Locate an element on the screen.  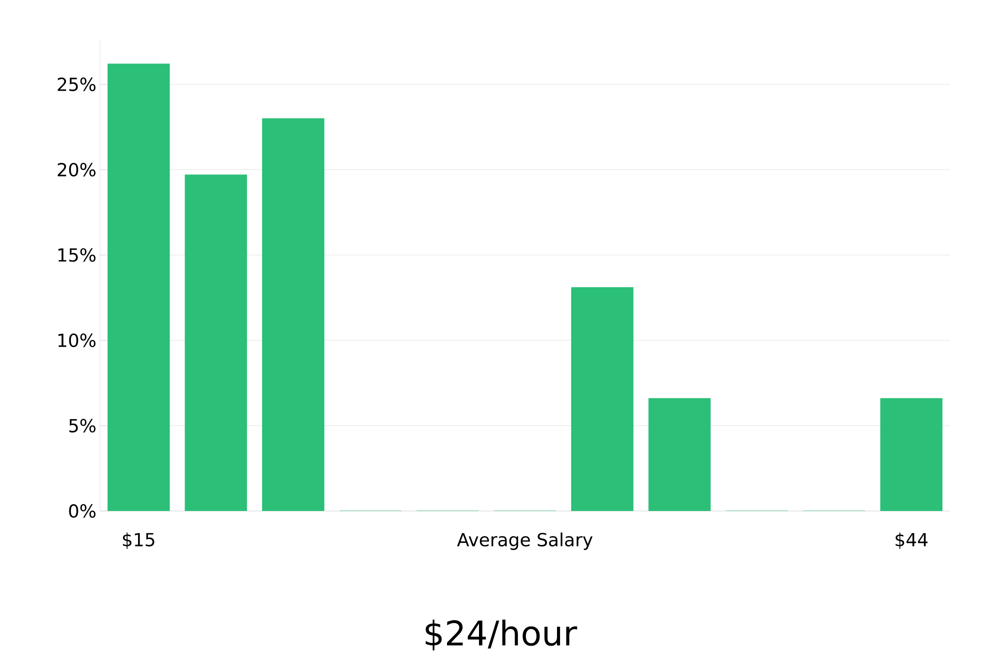
y-tick-label: 20% is located at coordinates (77, 169).